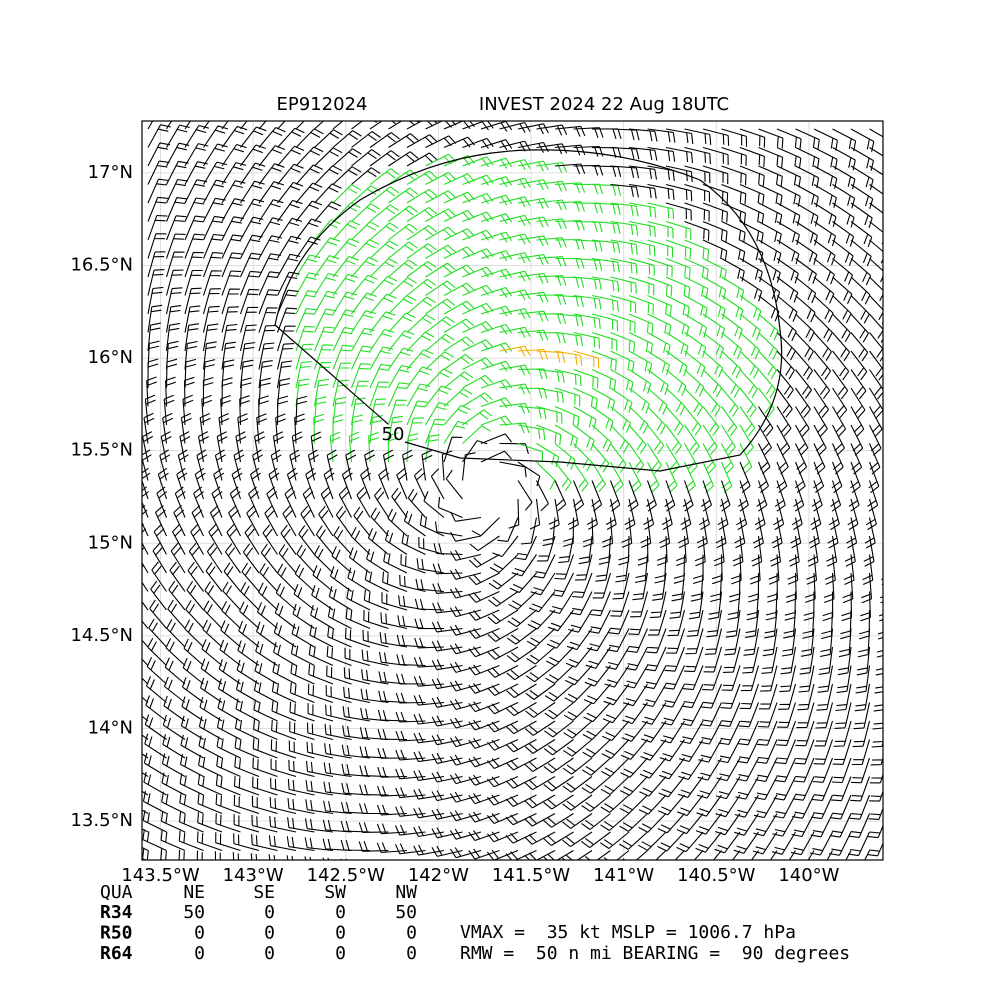 The image size is (1000, 1005). What do you see at coordinates (194, 892) in the screenshot?
I see `table-header: NE` at bounding box center [194, 892].